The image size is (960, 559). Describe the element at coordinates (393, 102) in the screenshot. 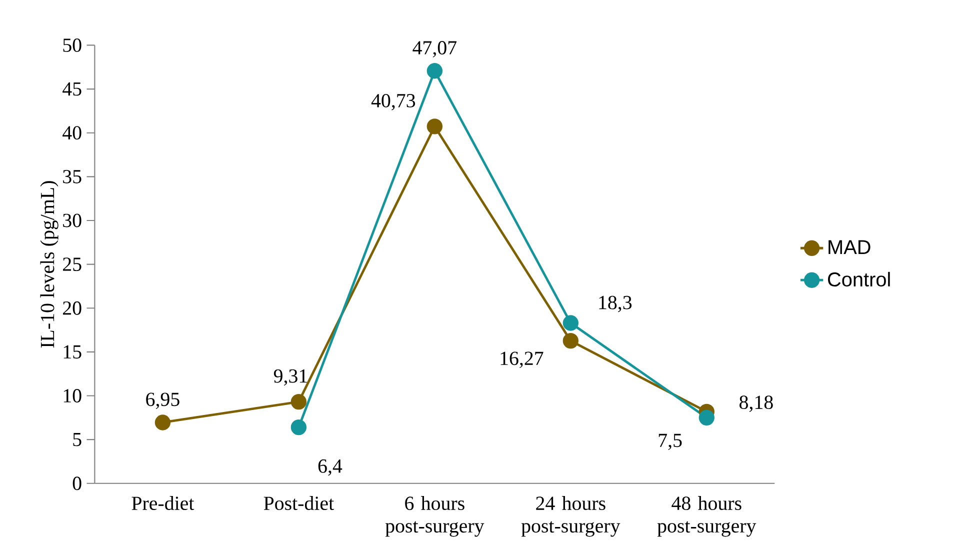

I see `data-label: 40,73` at that location.